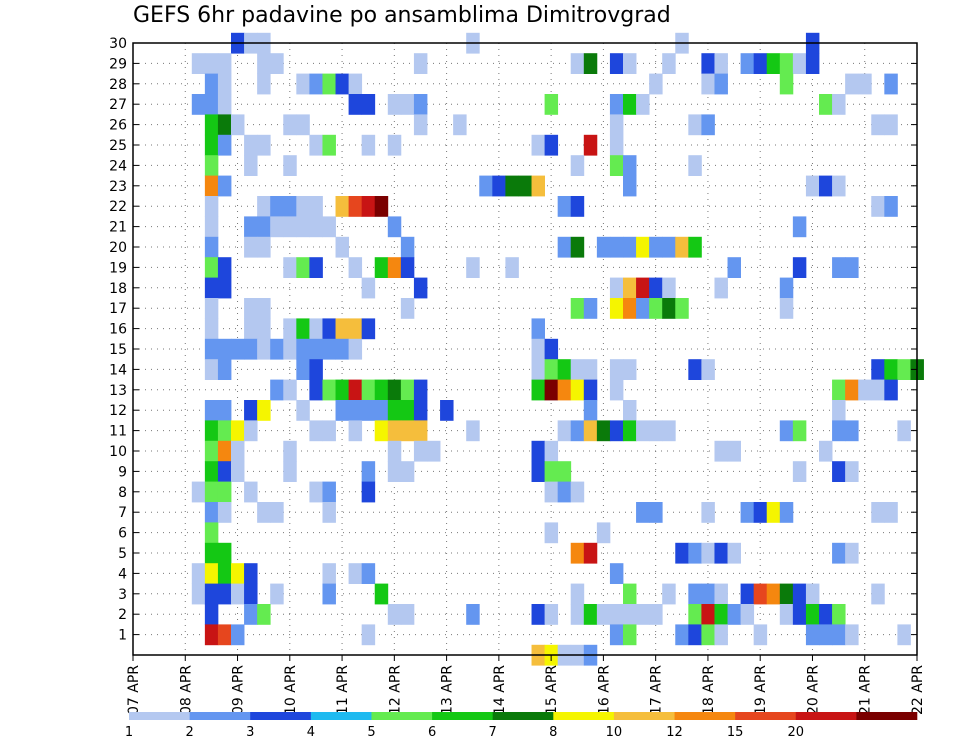  I want to click on y-tick-label: 19, so click(118, 268).